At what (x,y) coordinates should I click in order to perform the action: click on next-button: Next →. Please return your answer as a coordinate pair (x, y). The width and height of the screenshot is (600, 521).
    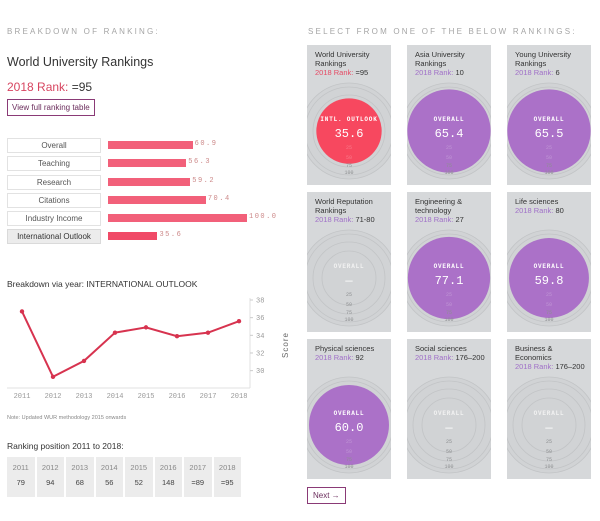
    Looking at the image, I should click on (326, 495).